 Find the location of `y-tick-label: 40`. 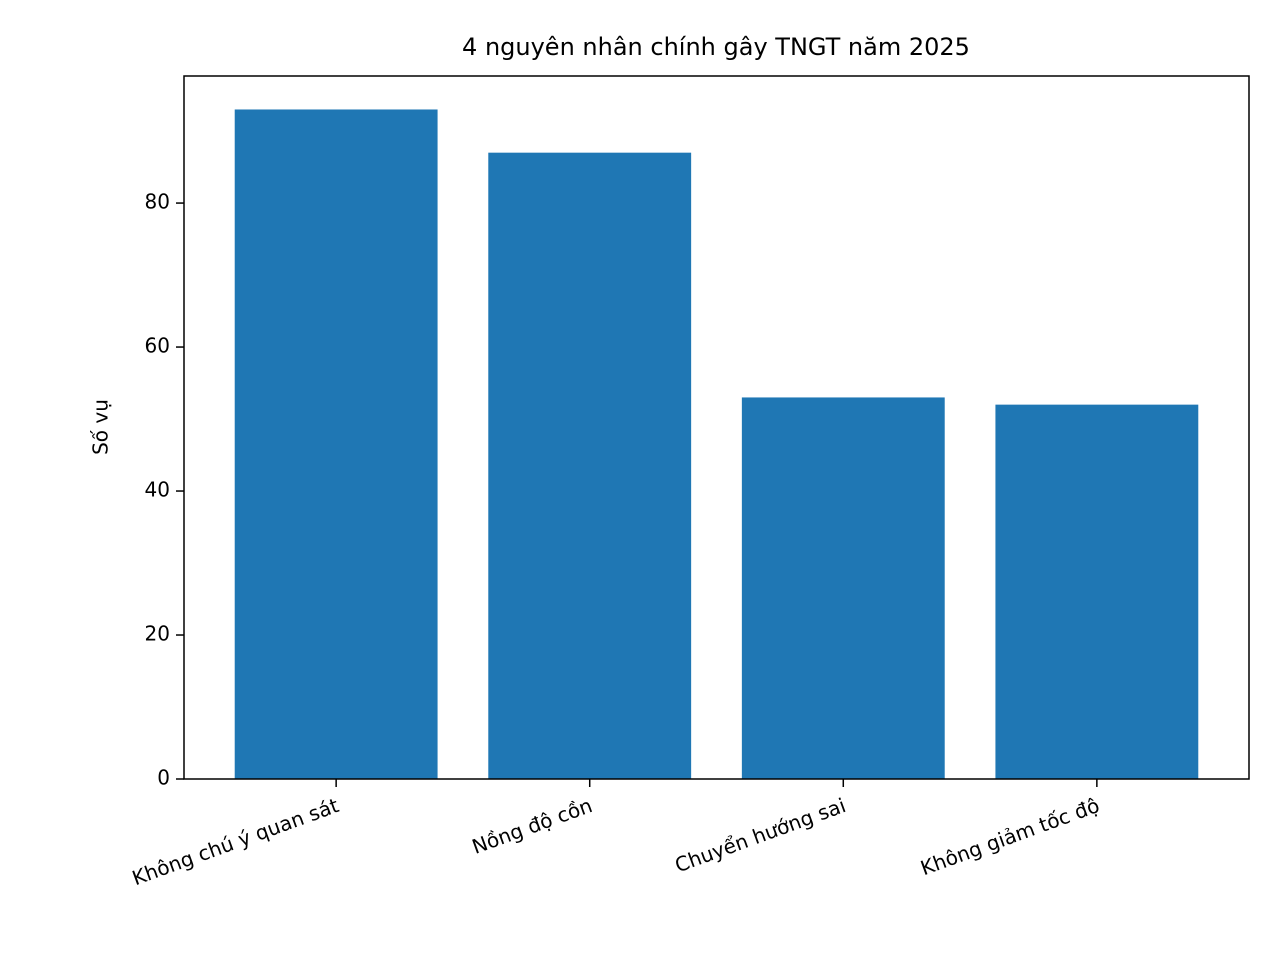

y-tick-label: 40 is located at coordinates (157, 490).